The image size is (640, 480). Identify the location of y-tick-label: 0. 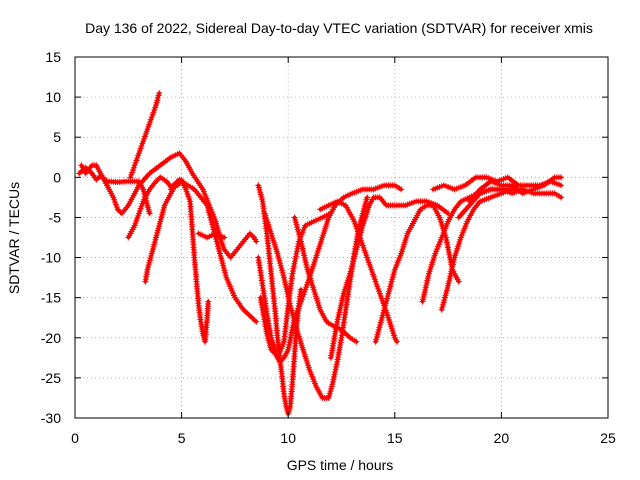
(57, 177).